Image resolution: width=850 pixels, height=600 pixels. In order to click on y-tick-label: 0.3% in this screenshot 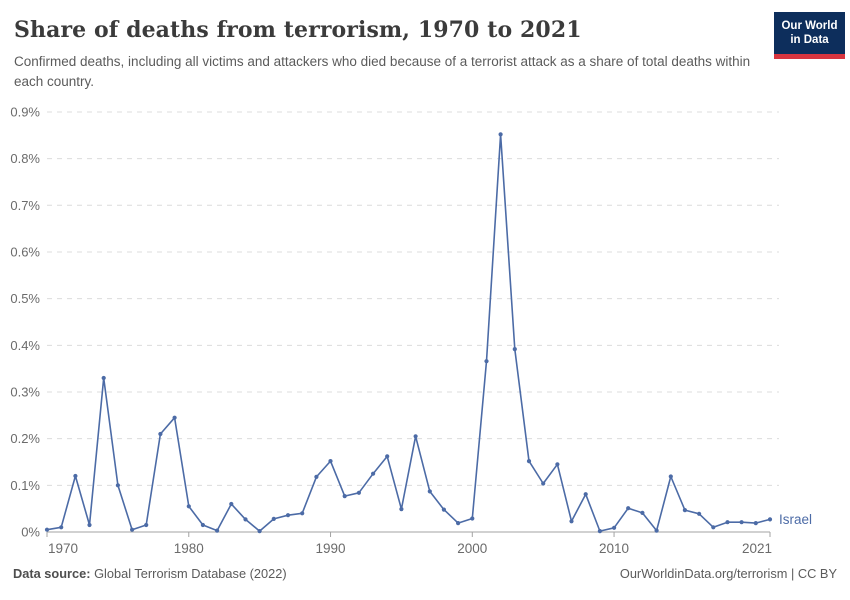, I will do `click(25, 391)`.